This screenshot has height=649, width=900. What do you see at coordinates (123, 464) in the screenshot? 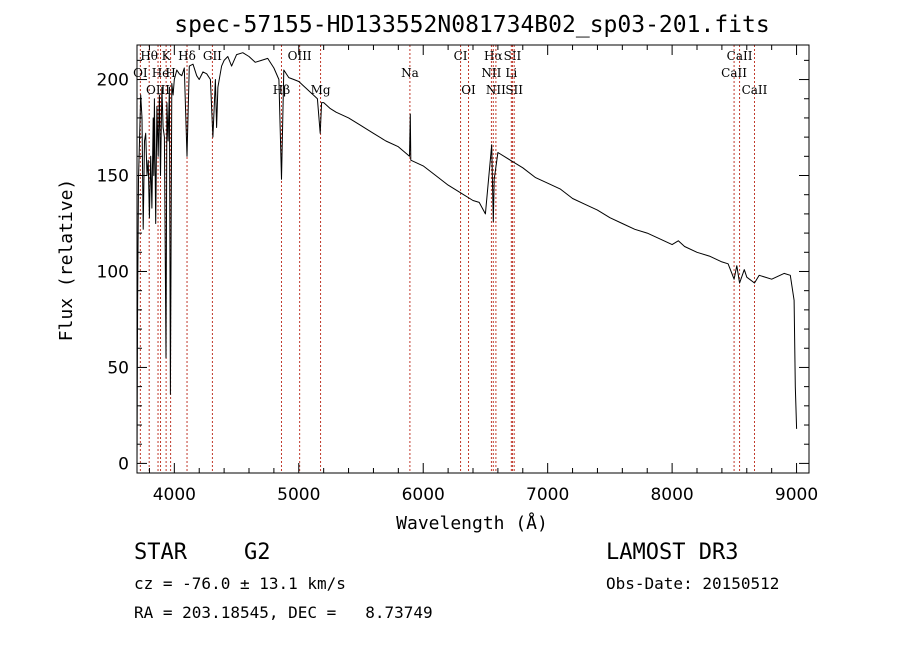
I see `y-tick-label: 0` at bounding box center [123, 464].